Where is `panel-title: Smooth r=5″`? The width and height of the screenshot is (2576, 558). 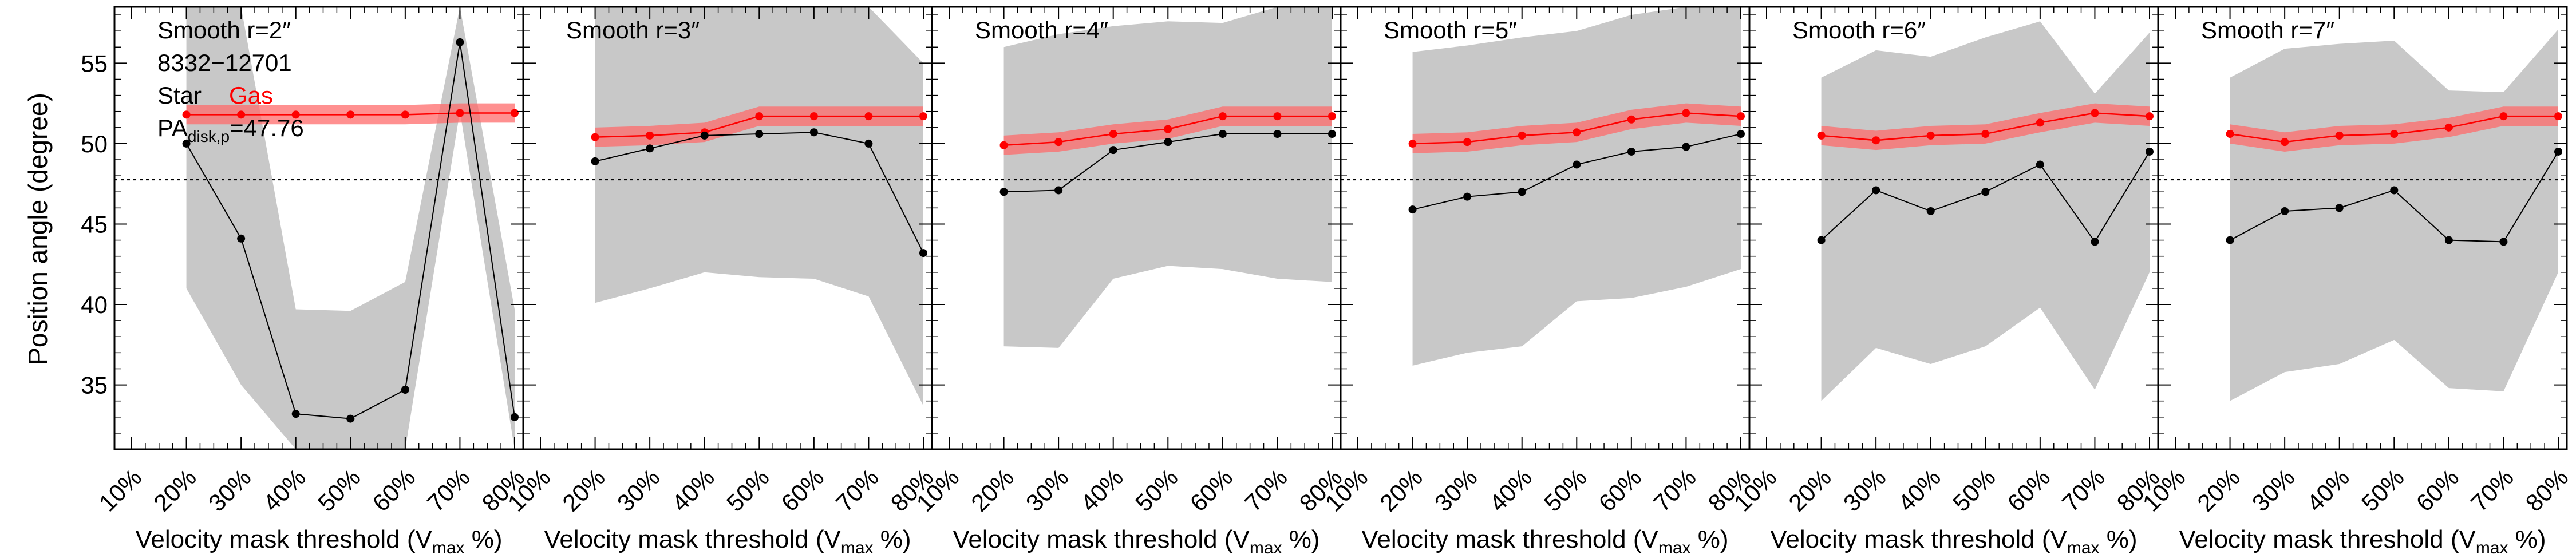
panel-title: Smooth r=5″ is located at coordinates (1450, 30).